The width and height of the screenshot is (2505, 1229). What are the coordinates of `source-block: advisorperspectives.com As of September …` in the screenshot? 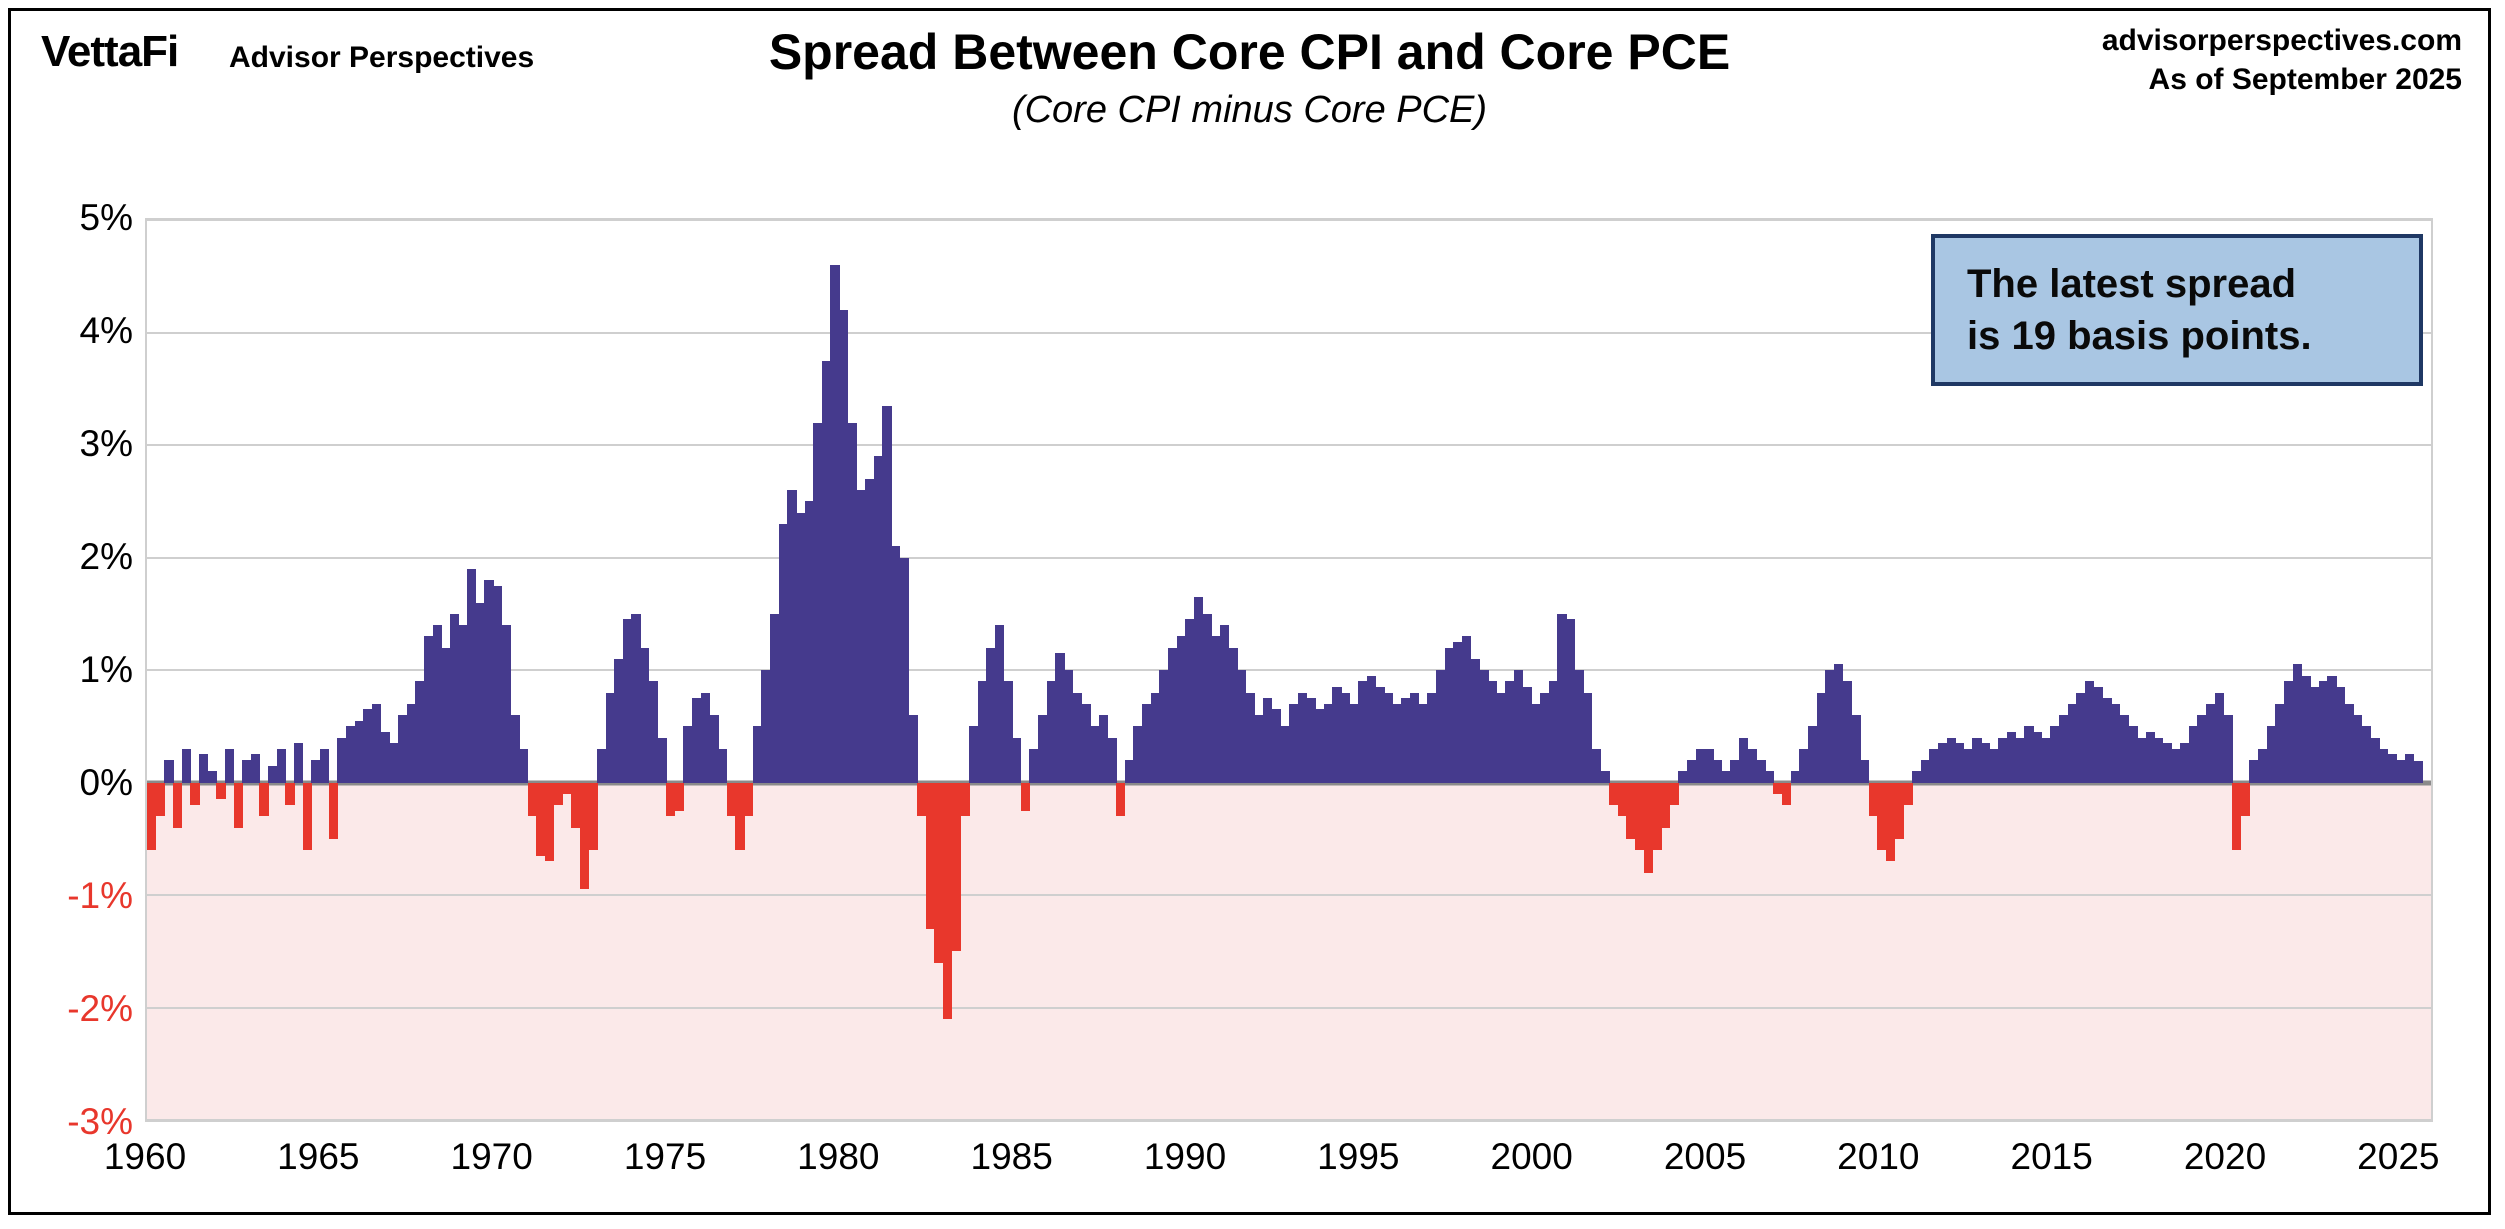 It's located at (2282, 60).